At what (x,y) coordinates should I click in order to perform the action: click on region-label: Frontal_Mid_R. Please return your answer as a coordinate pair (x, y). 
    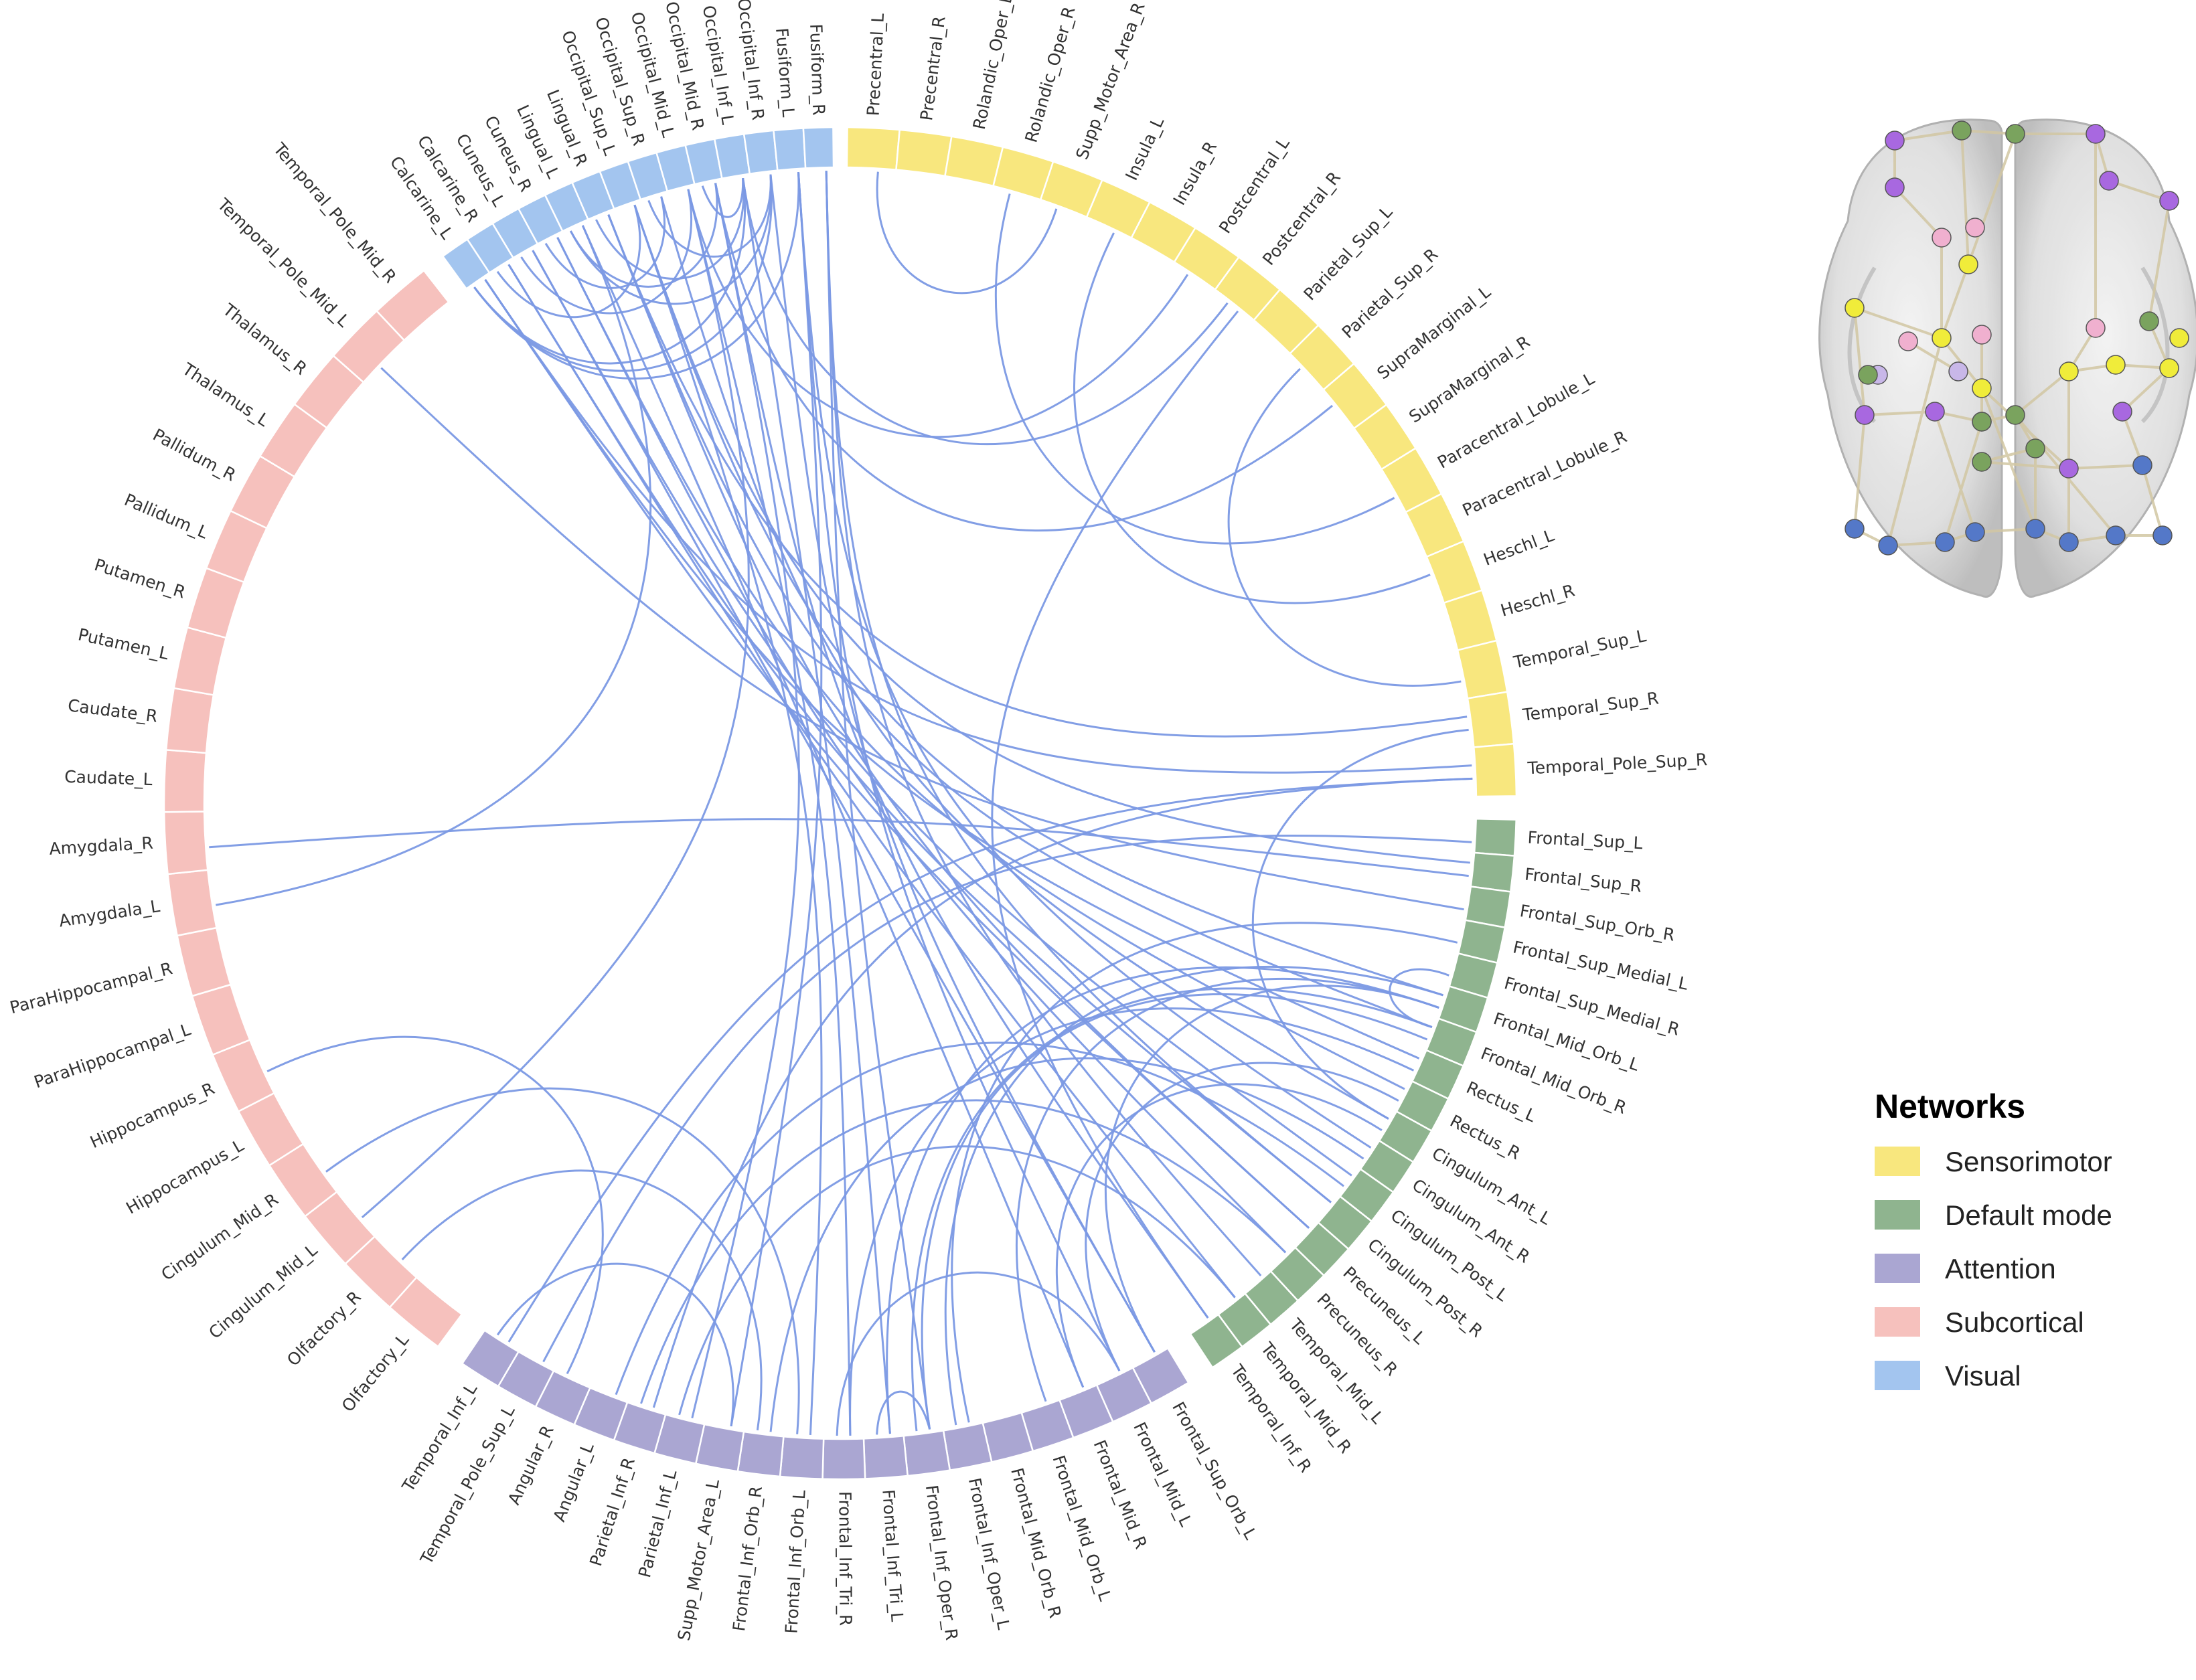
    Looking at the image, I should click on (1121, 1494).